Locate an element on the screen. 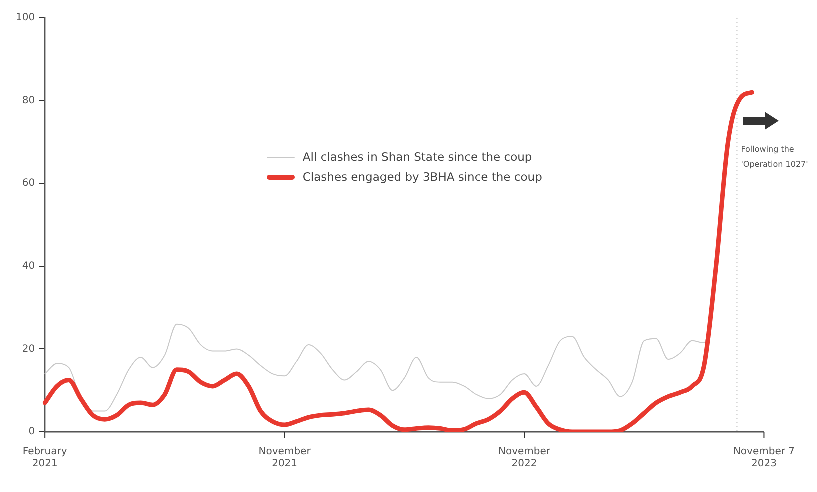  legend-label: All clashes in Shan State since the coup is located at coordinates (417, 157).